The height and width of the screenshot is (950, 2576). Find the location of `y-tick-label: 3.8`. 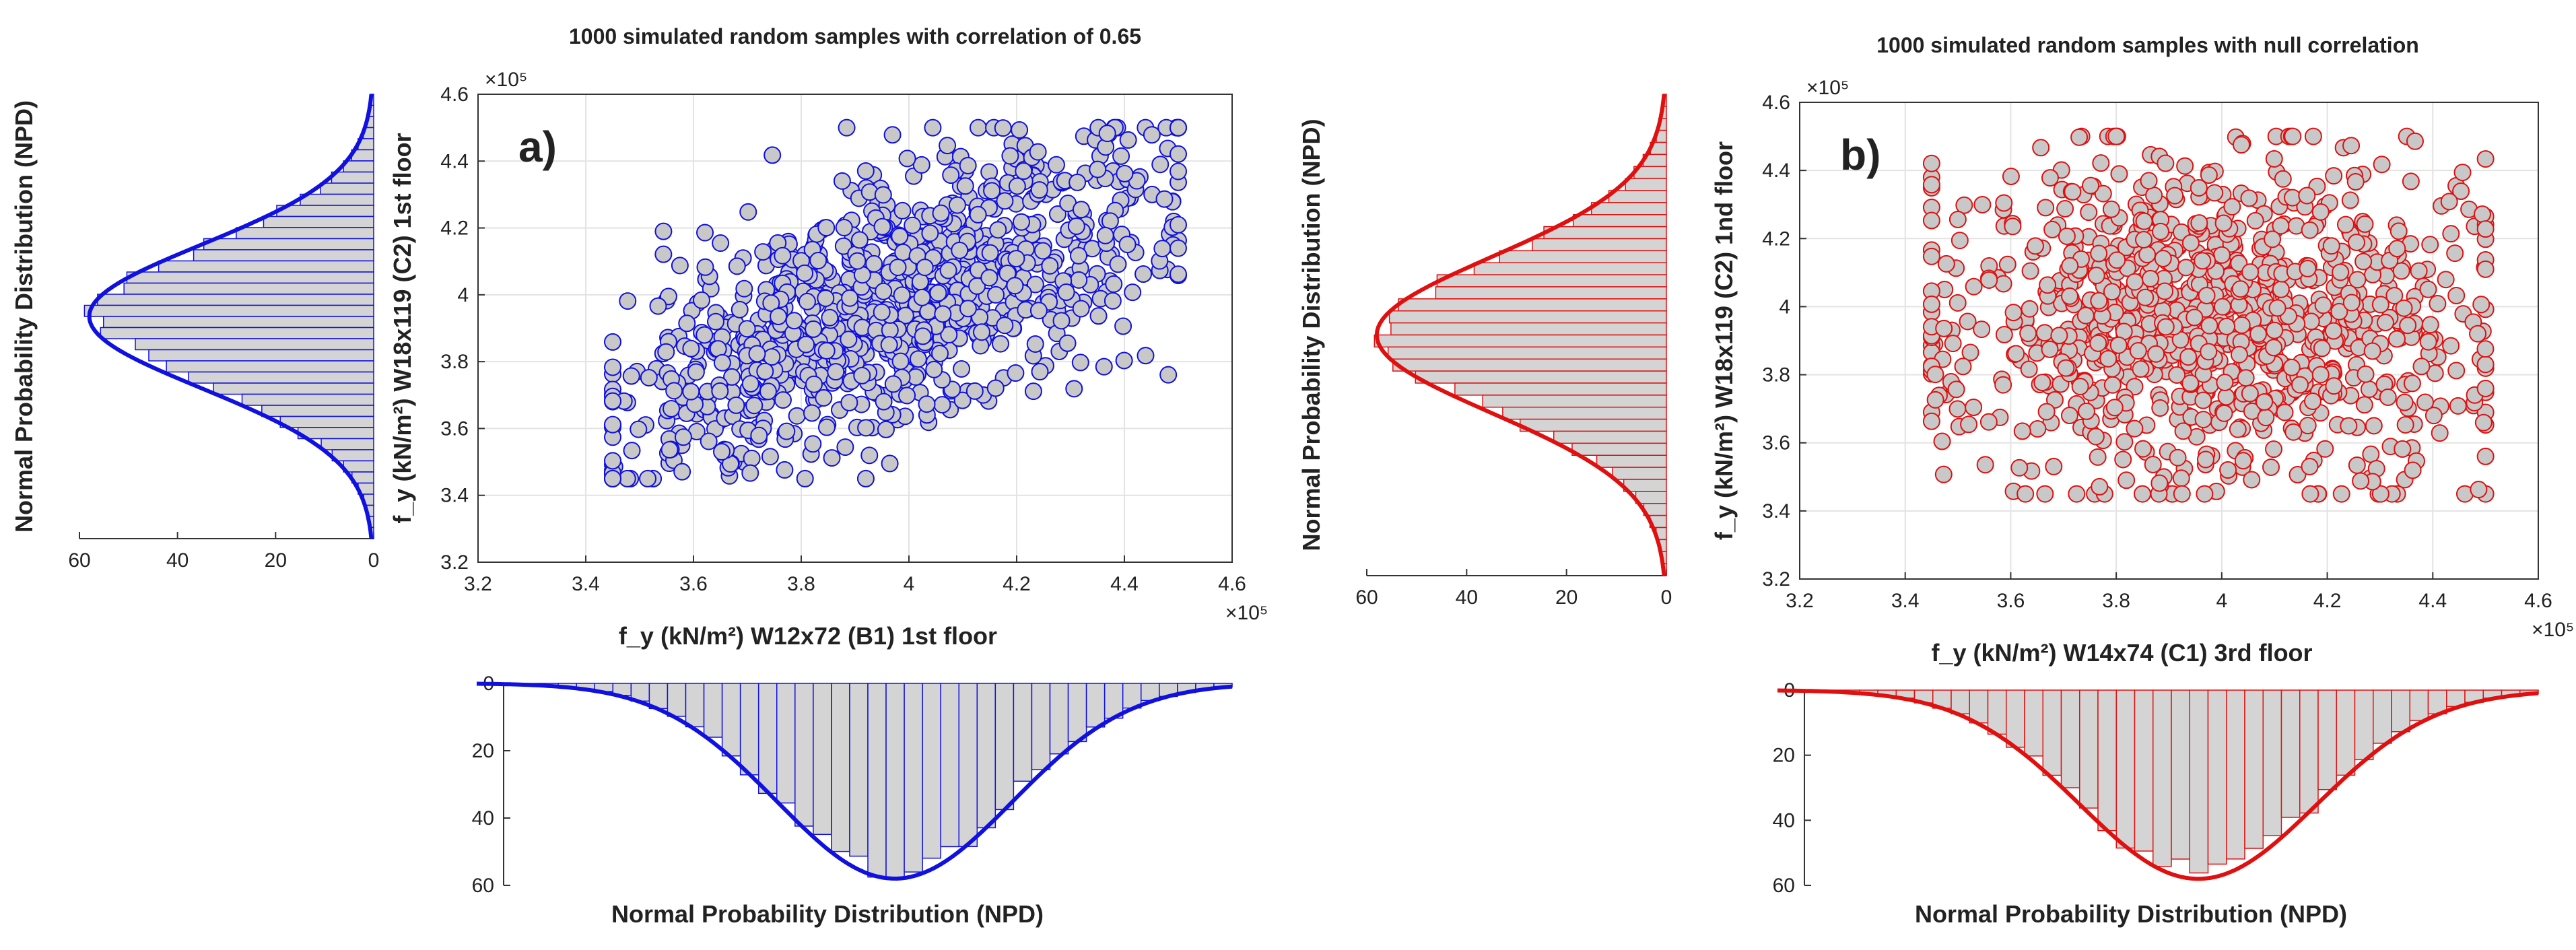

y-tick-label: 3.8 is located at coordinates (455, 362).